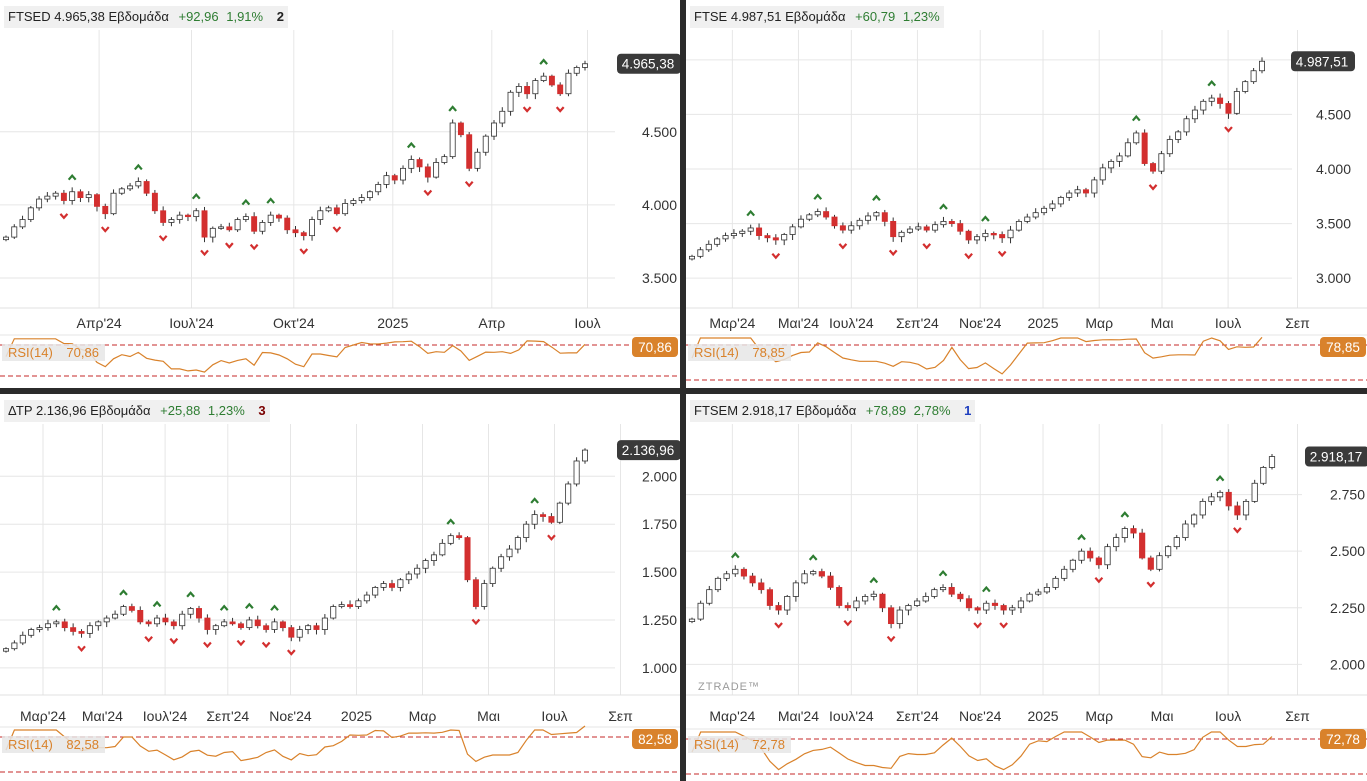 The image size is (1367, 781). What do you see at coordinates (295, 151) in the screenshot?
I see `candles` at bounding box center [295, 151].